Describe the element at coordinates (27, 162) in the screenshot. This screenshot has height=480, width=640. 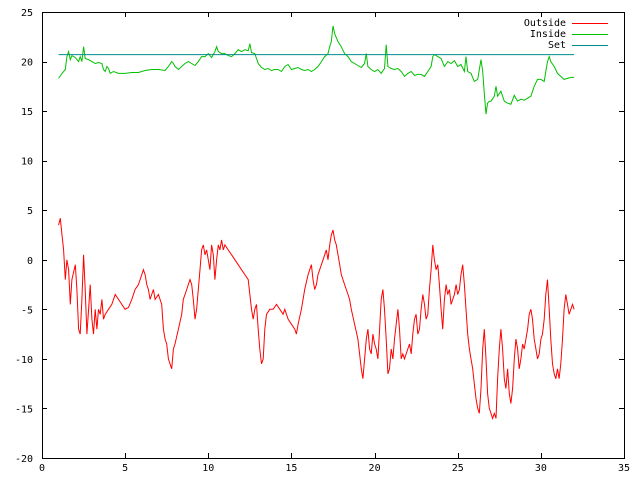
I see `y-tick-label: 10` at that location.